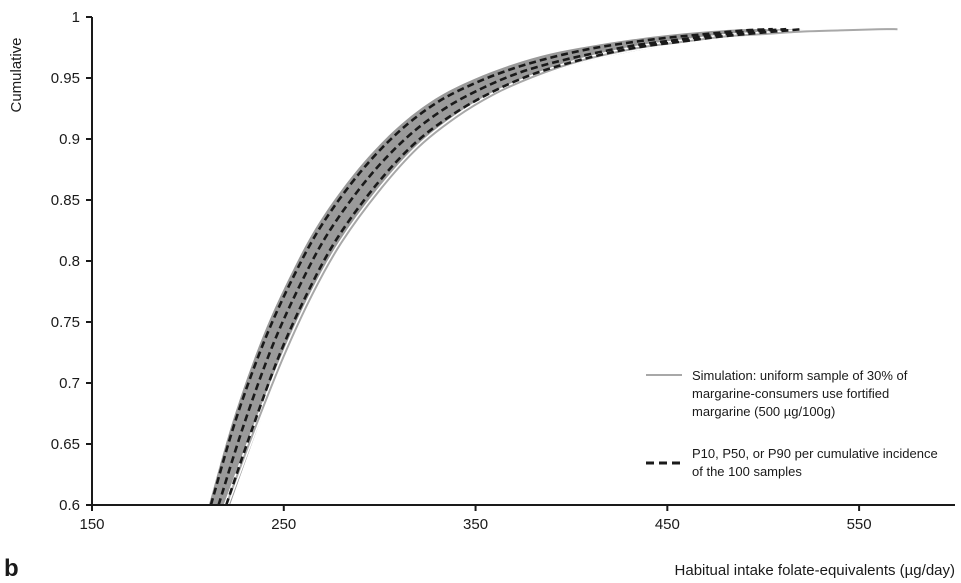 This screenshot has width=961, height=583. I want to click on x-tick-label: 550, so click(859, 524).